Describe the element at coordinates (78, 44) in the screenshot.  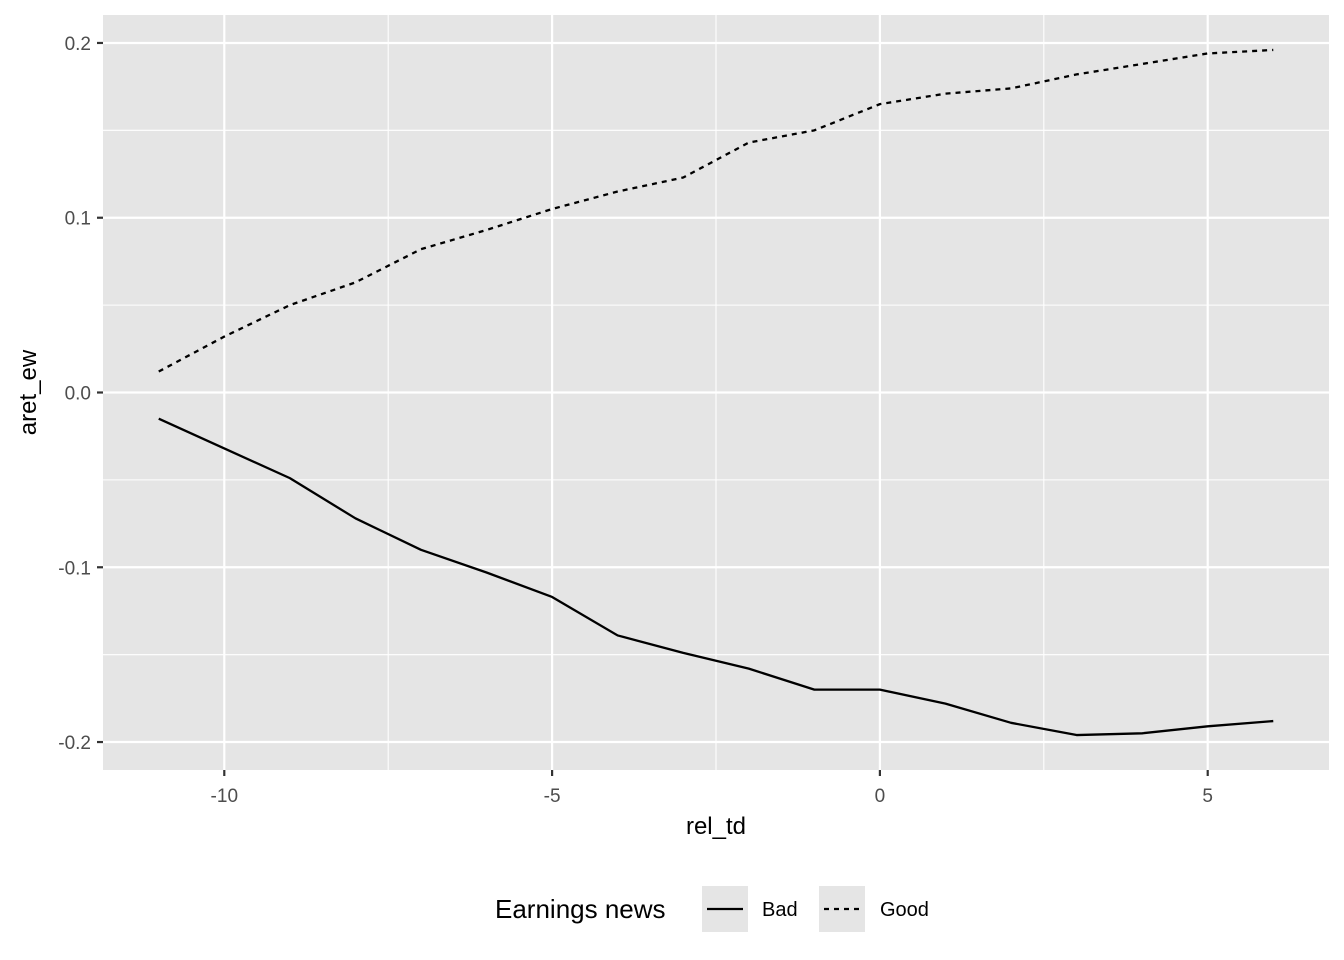
I see `y-tick-label: 0.2` at that location.